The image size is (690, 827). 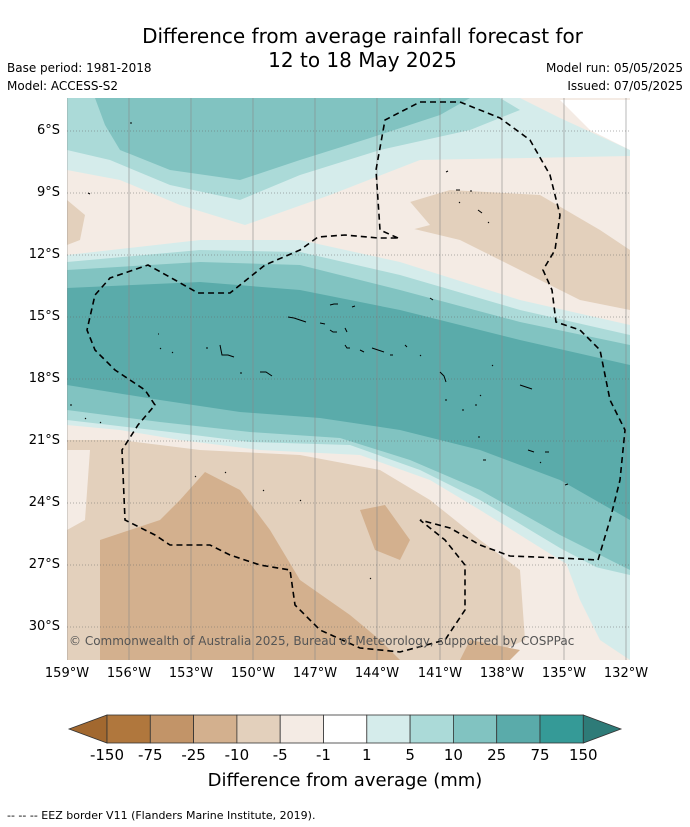 I want to click on lat-tick-label: 15°S, so click(x=44, y=316).